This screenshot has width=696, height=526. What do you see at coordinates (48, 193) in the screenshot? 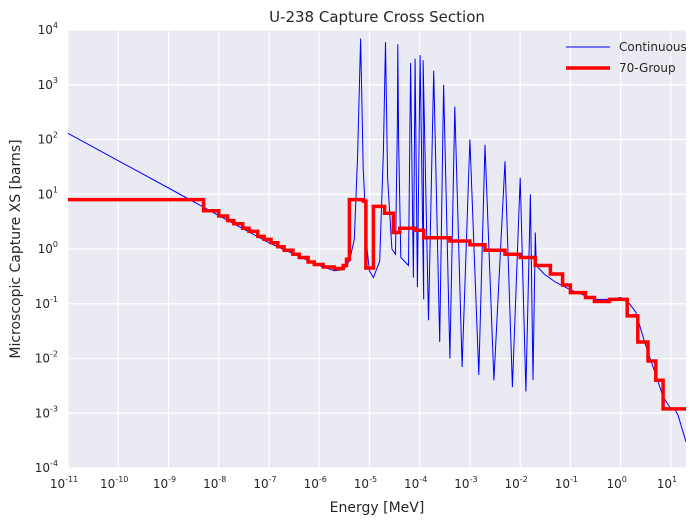
I see `y-tick-label: 10¹` at bounding box center [48, 193].